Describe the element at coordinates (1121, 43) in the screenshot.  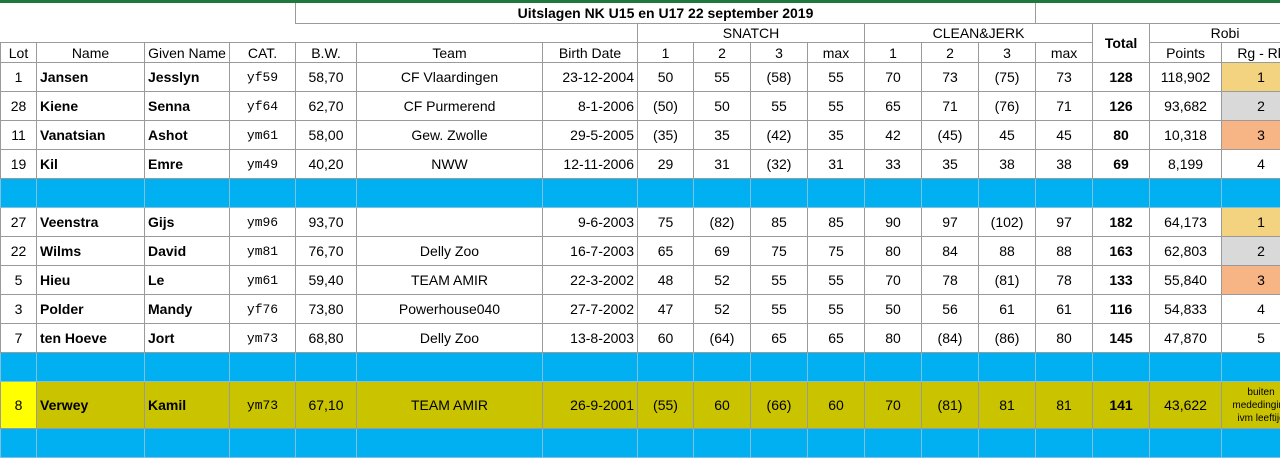
I see `total-header: Total` at that location.